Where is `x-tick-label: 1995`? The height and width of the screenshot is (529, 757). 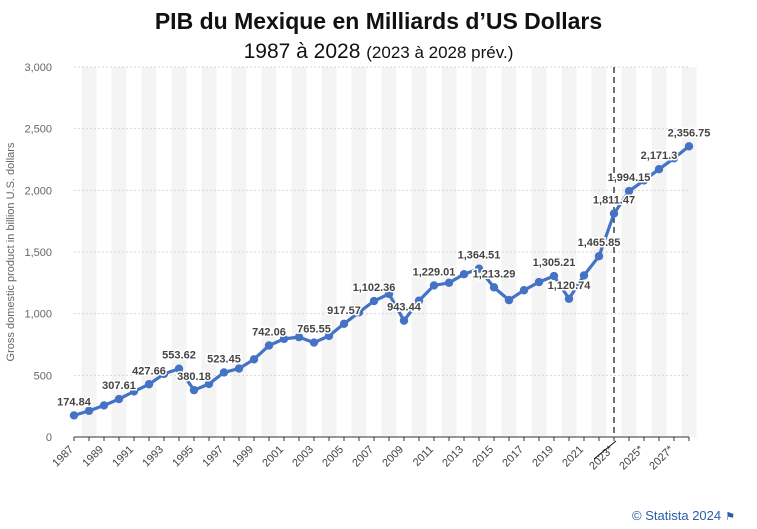
x-tick-label: 1995 is located at coordinates (183, 457).